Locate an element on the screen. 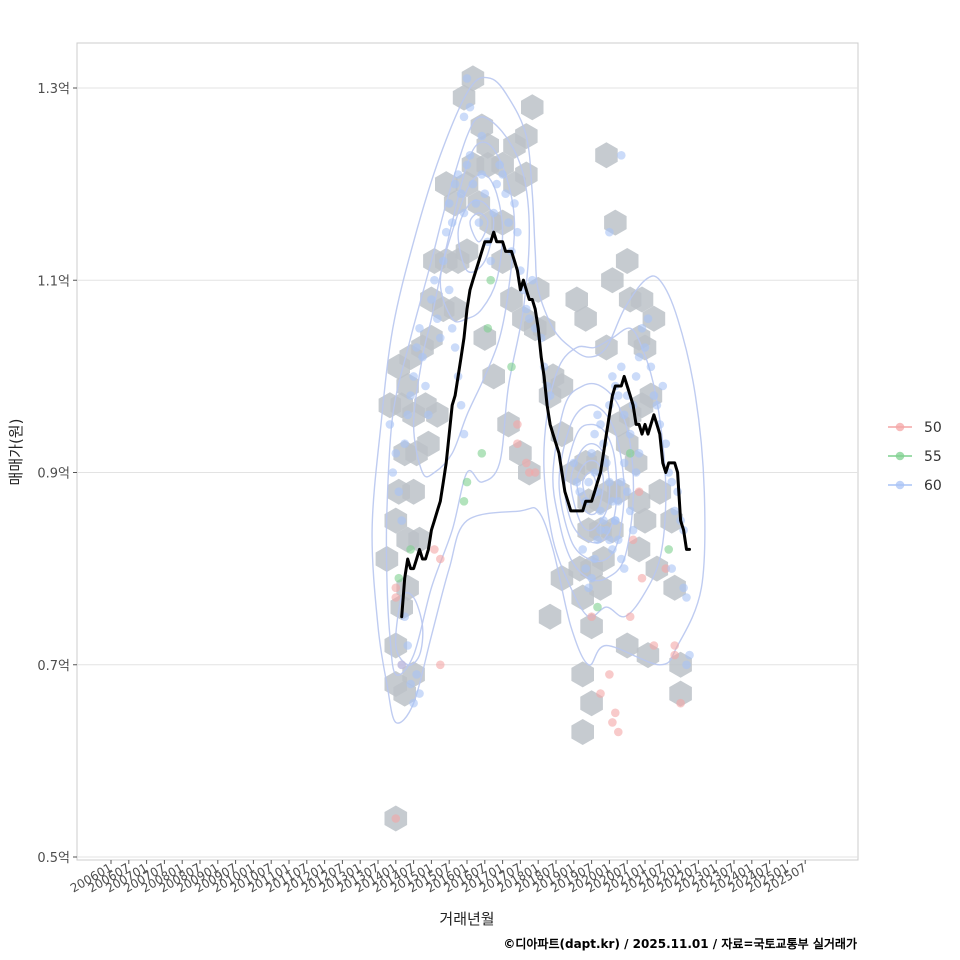 The width and height of the screenshot is (960, 960). legend-item-50: 50 is located at coordinates (915, 428).